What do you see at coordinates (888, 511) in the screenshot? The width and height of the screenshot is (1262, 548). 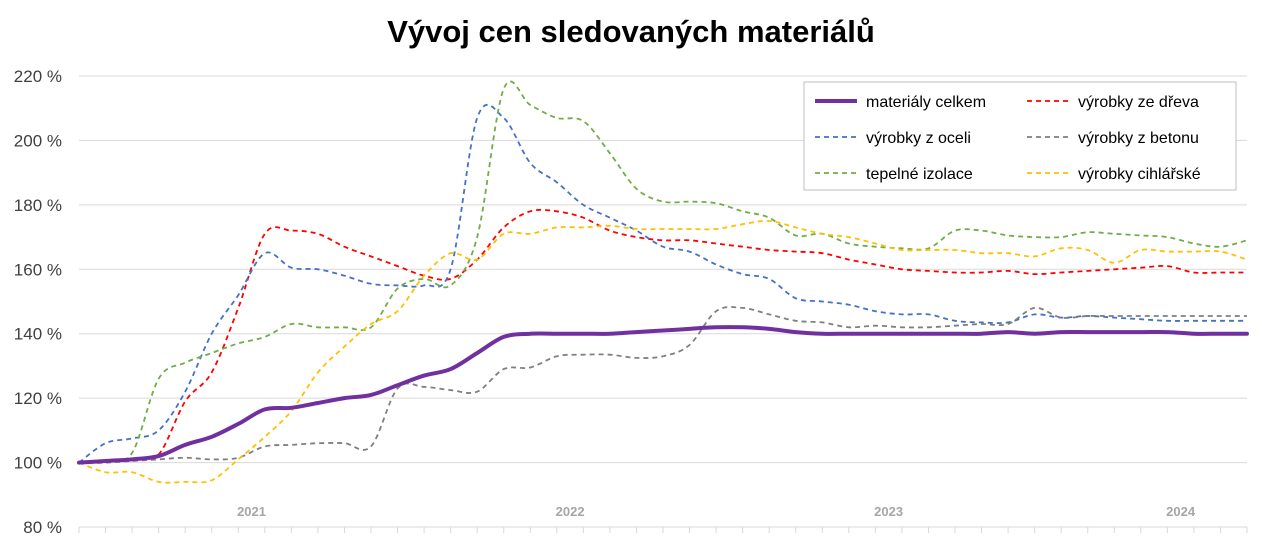 I see `x-year-label: 2023` at bounding box center [888, 511].